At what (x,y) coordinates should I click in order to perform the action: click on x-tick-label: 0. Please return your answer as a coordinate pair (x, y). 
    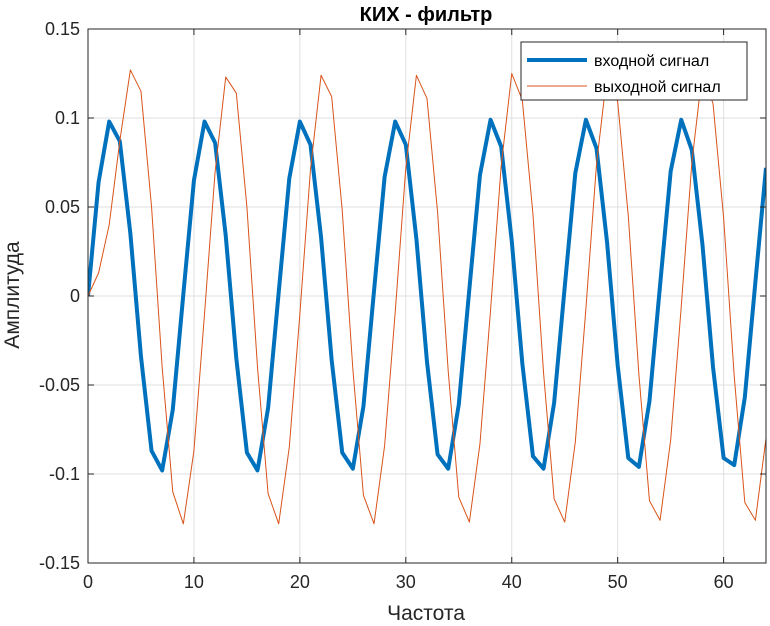
    Looking at the image, I should click on (88, 582).